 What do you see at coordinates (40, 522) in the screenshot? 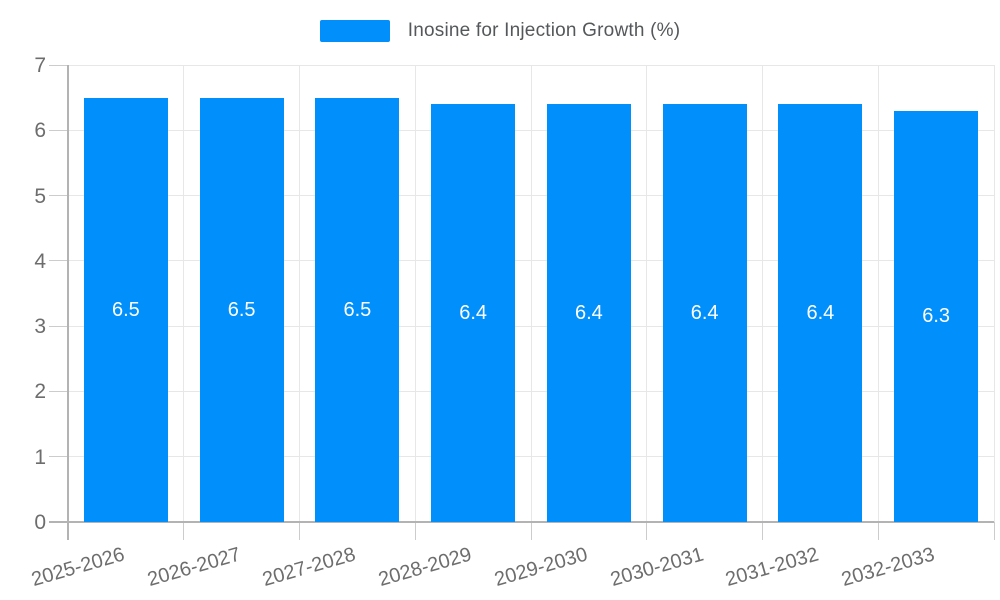
I see `y-axis-label: 0` at bounding box center [40, 522].